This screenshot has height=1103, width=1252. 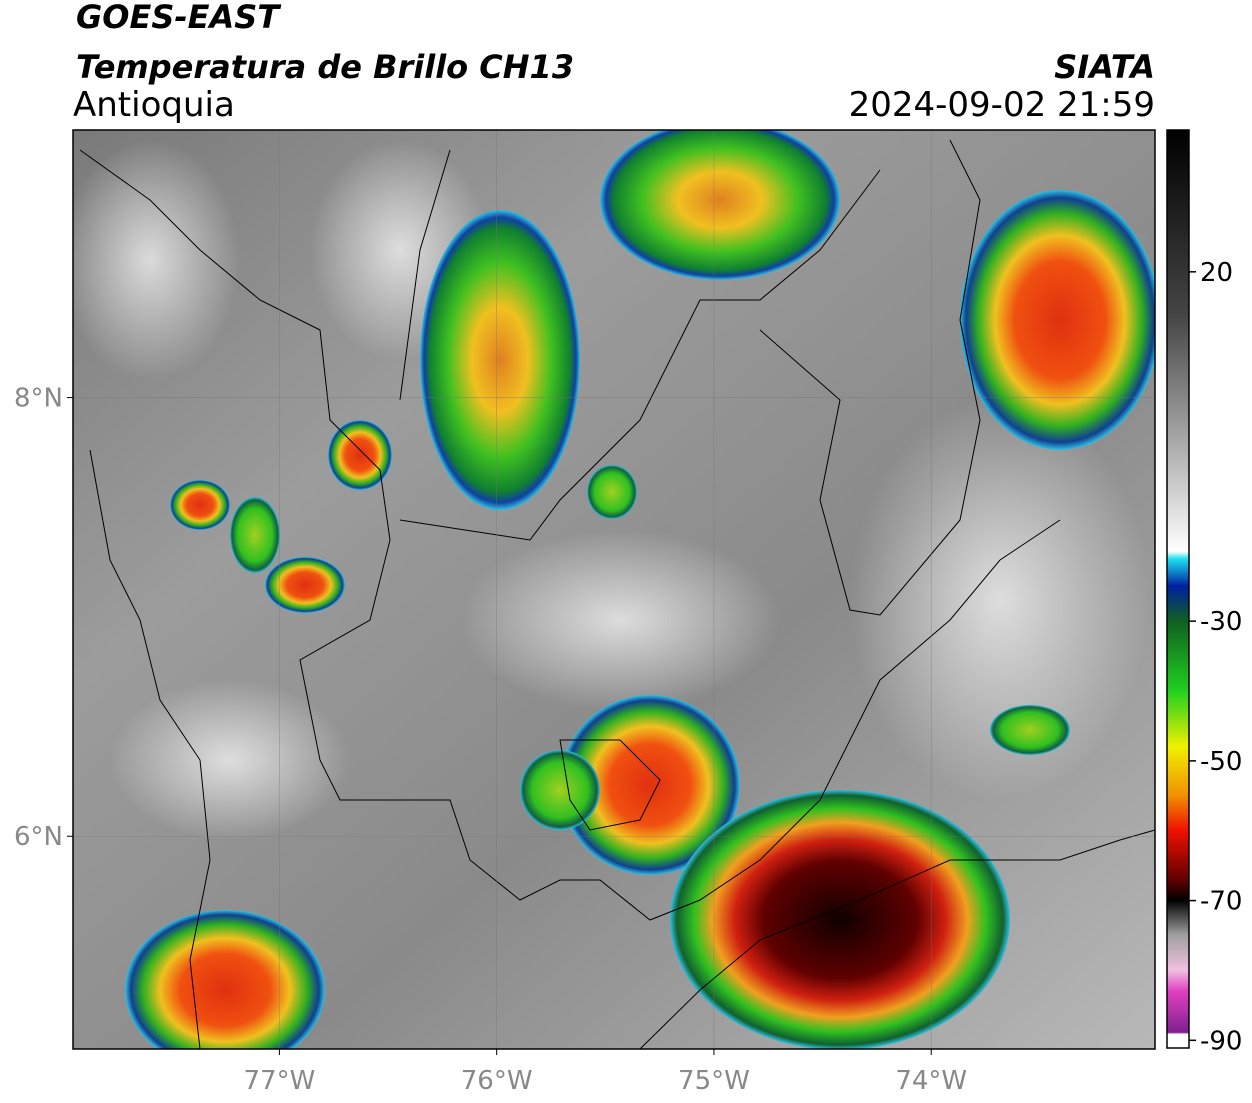 What do you see at coordinates (325, 67) in the screenshot?
I see `product-title: Temperatura de Brillo CH13` at bounding box center [325, 67].